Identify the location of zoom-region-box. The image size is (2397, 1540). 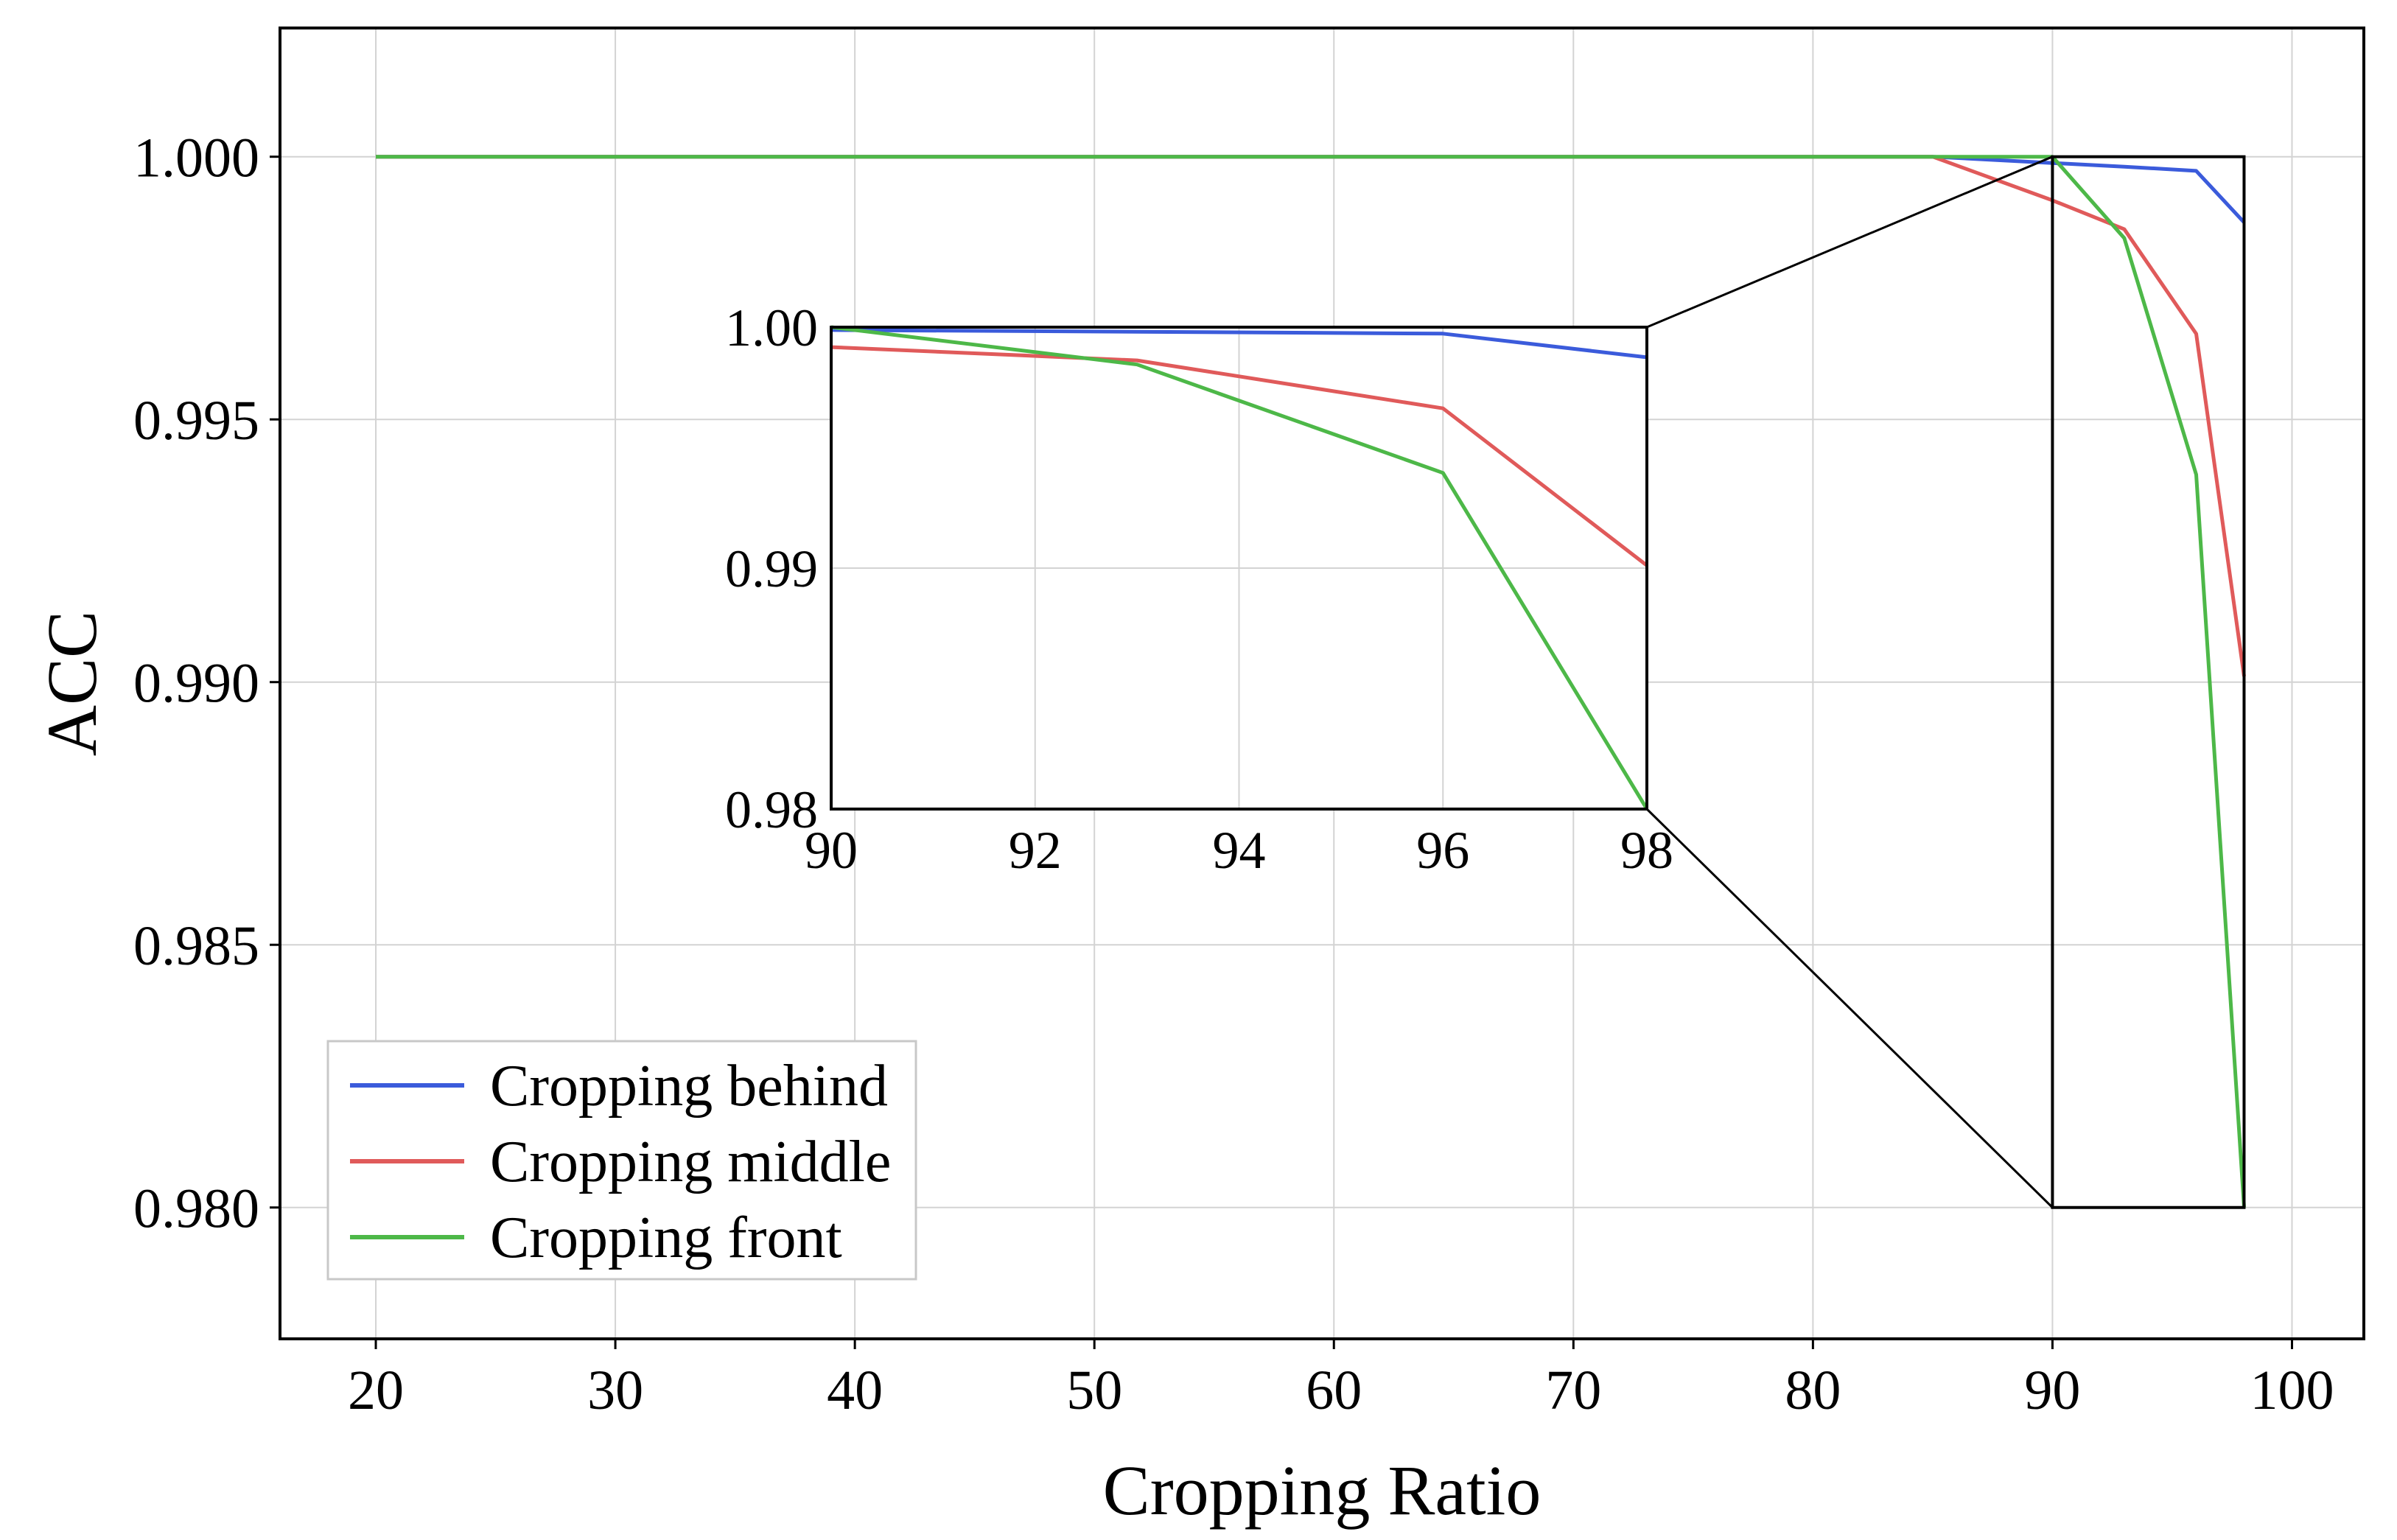
(2148, 682).